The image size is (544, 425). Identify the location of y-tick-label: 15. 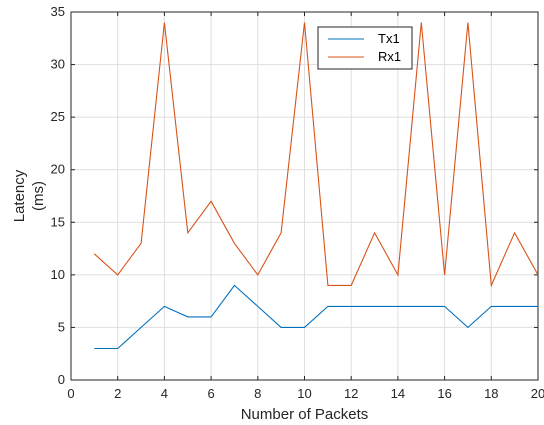
(58, 221).